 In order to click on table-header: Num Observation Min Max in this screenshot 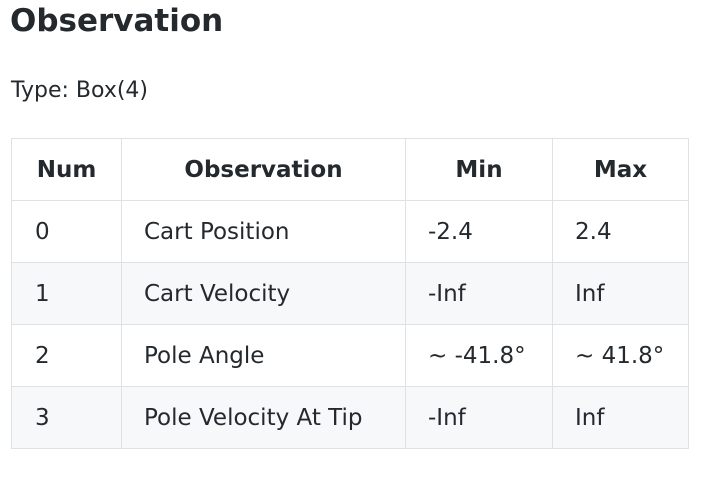, I will do `click(350, 169)`.